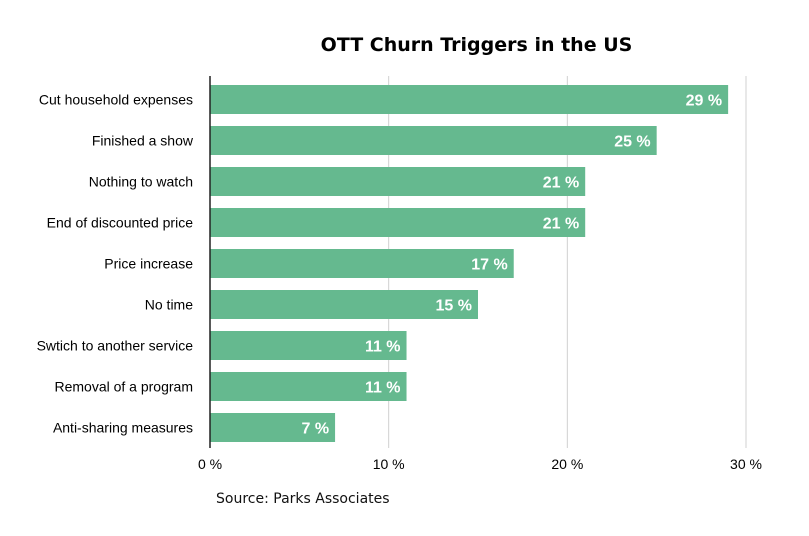  What do you see at coordinates (476, 45) in the screenshot?
I see `chart-title: OTT Churn Triggers in the US` at bounding box center [476, 45].